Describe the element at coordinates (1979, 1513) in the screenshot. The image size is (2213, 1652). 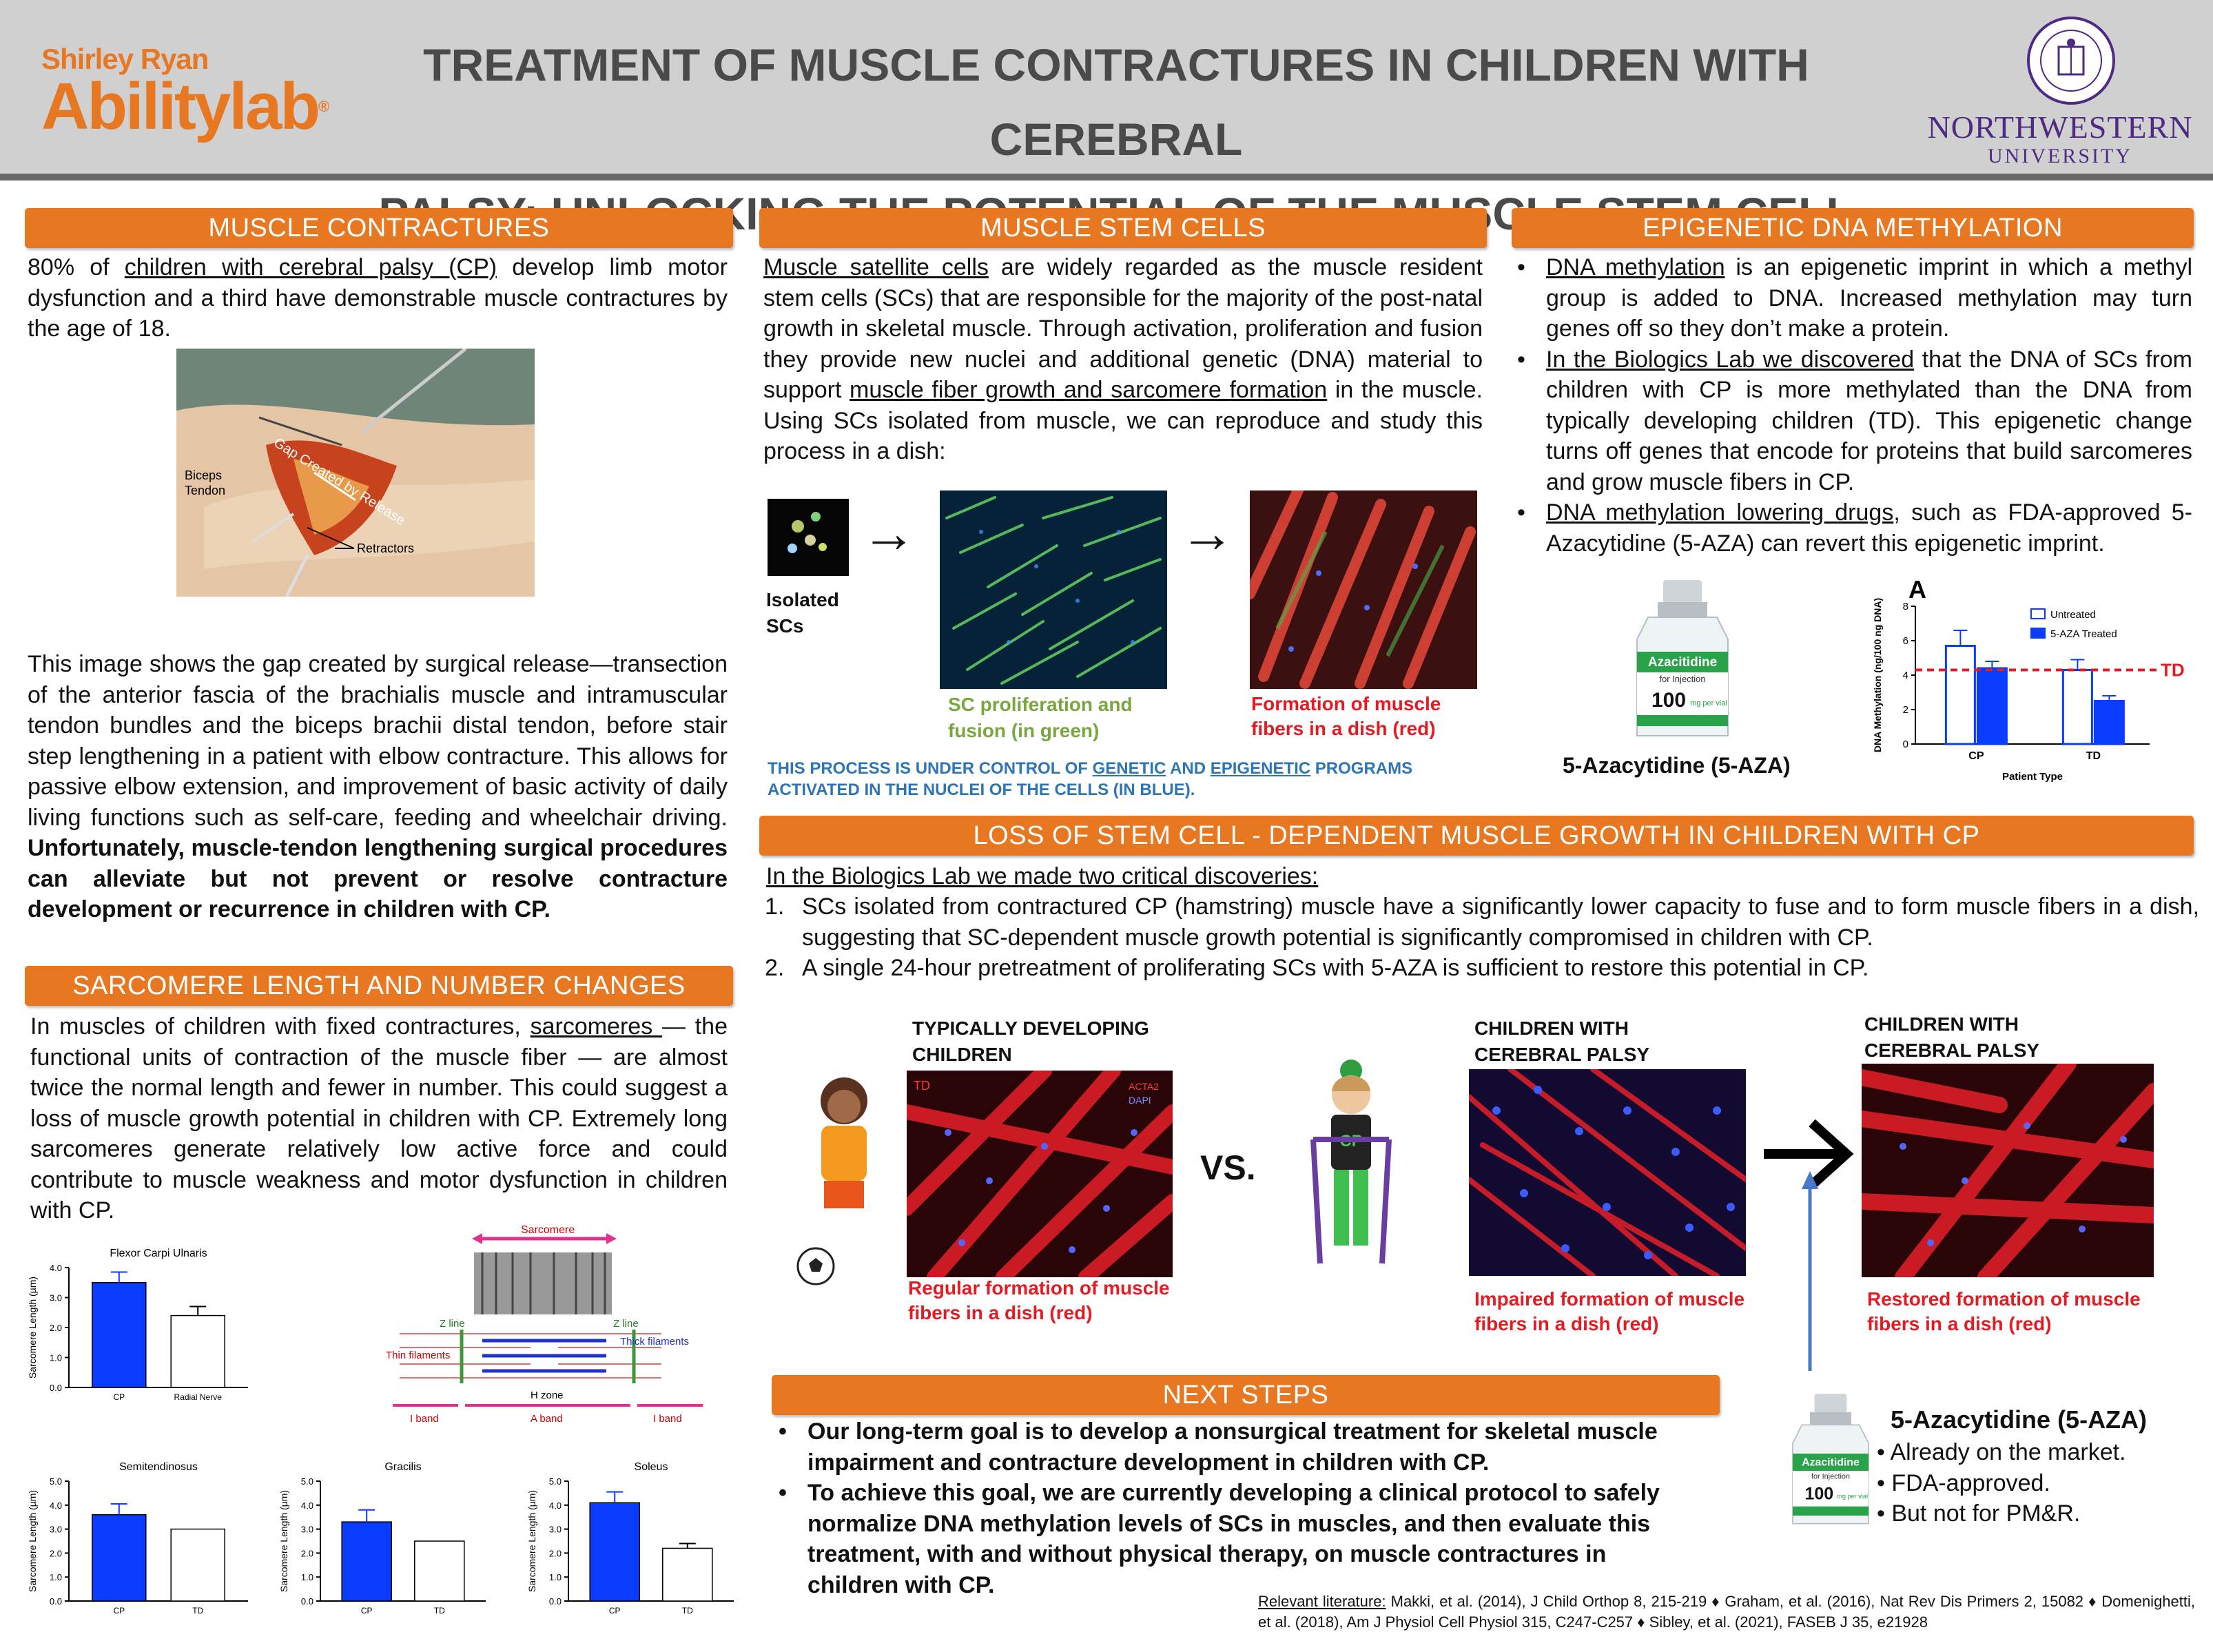
I see `aza-box-item: • But not for PM&R.` at that location.